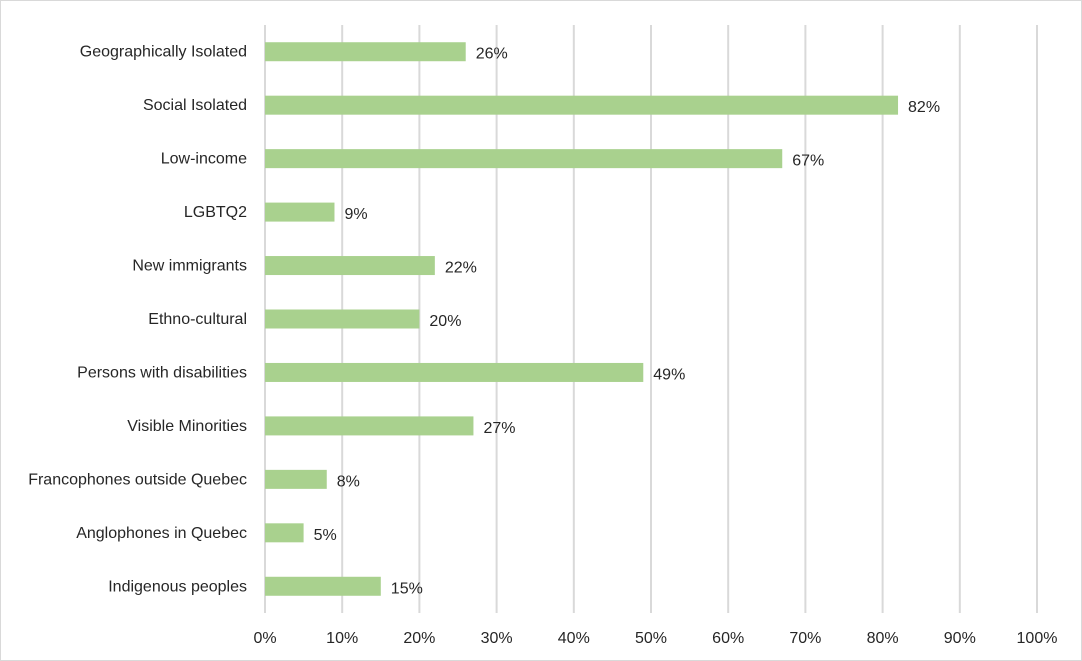  What do you see at coordinates (355, 214) in the screenshot?
I see `data-label: 9%` at bounding box center [355, 214].